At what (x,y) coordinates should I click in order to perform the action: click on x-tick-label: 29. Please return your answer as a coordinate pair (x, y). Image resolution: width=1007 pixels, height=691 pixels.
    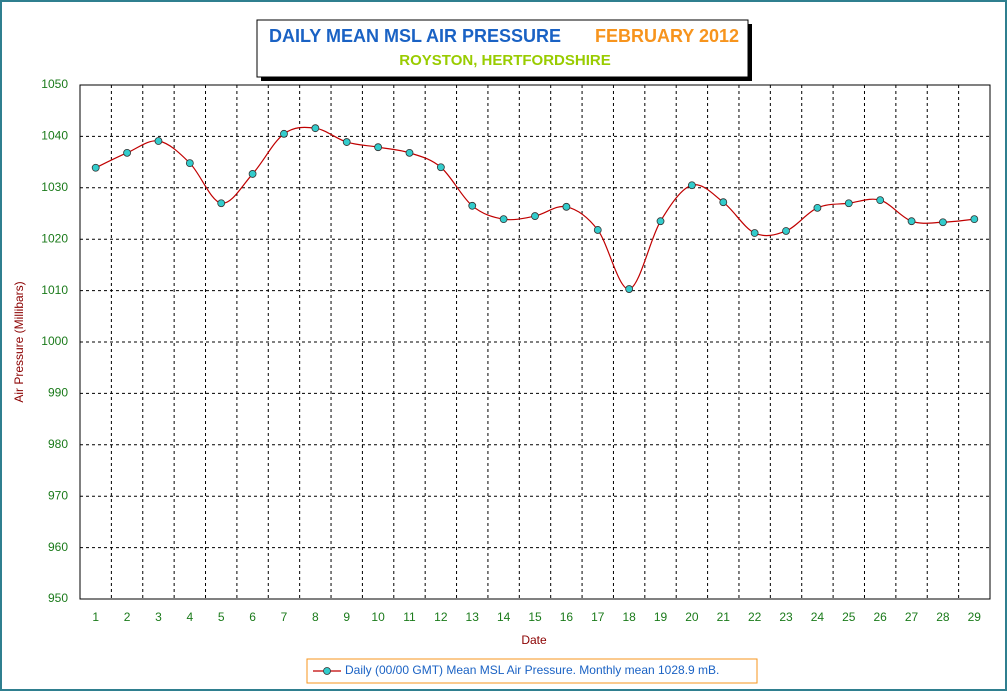
    Looking at the image, I should click on (975, 617).